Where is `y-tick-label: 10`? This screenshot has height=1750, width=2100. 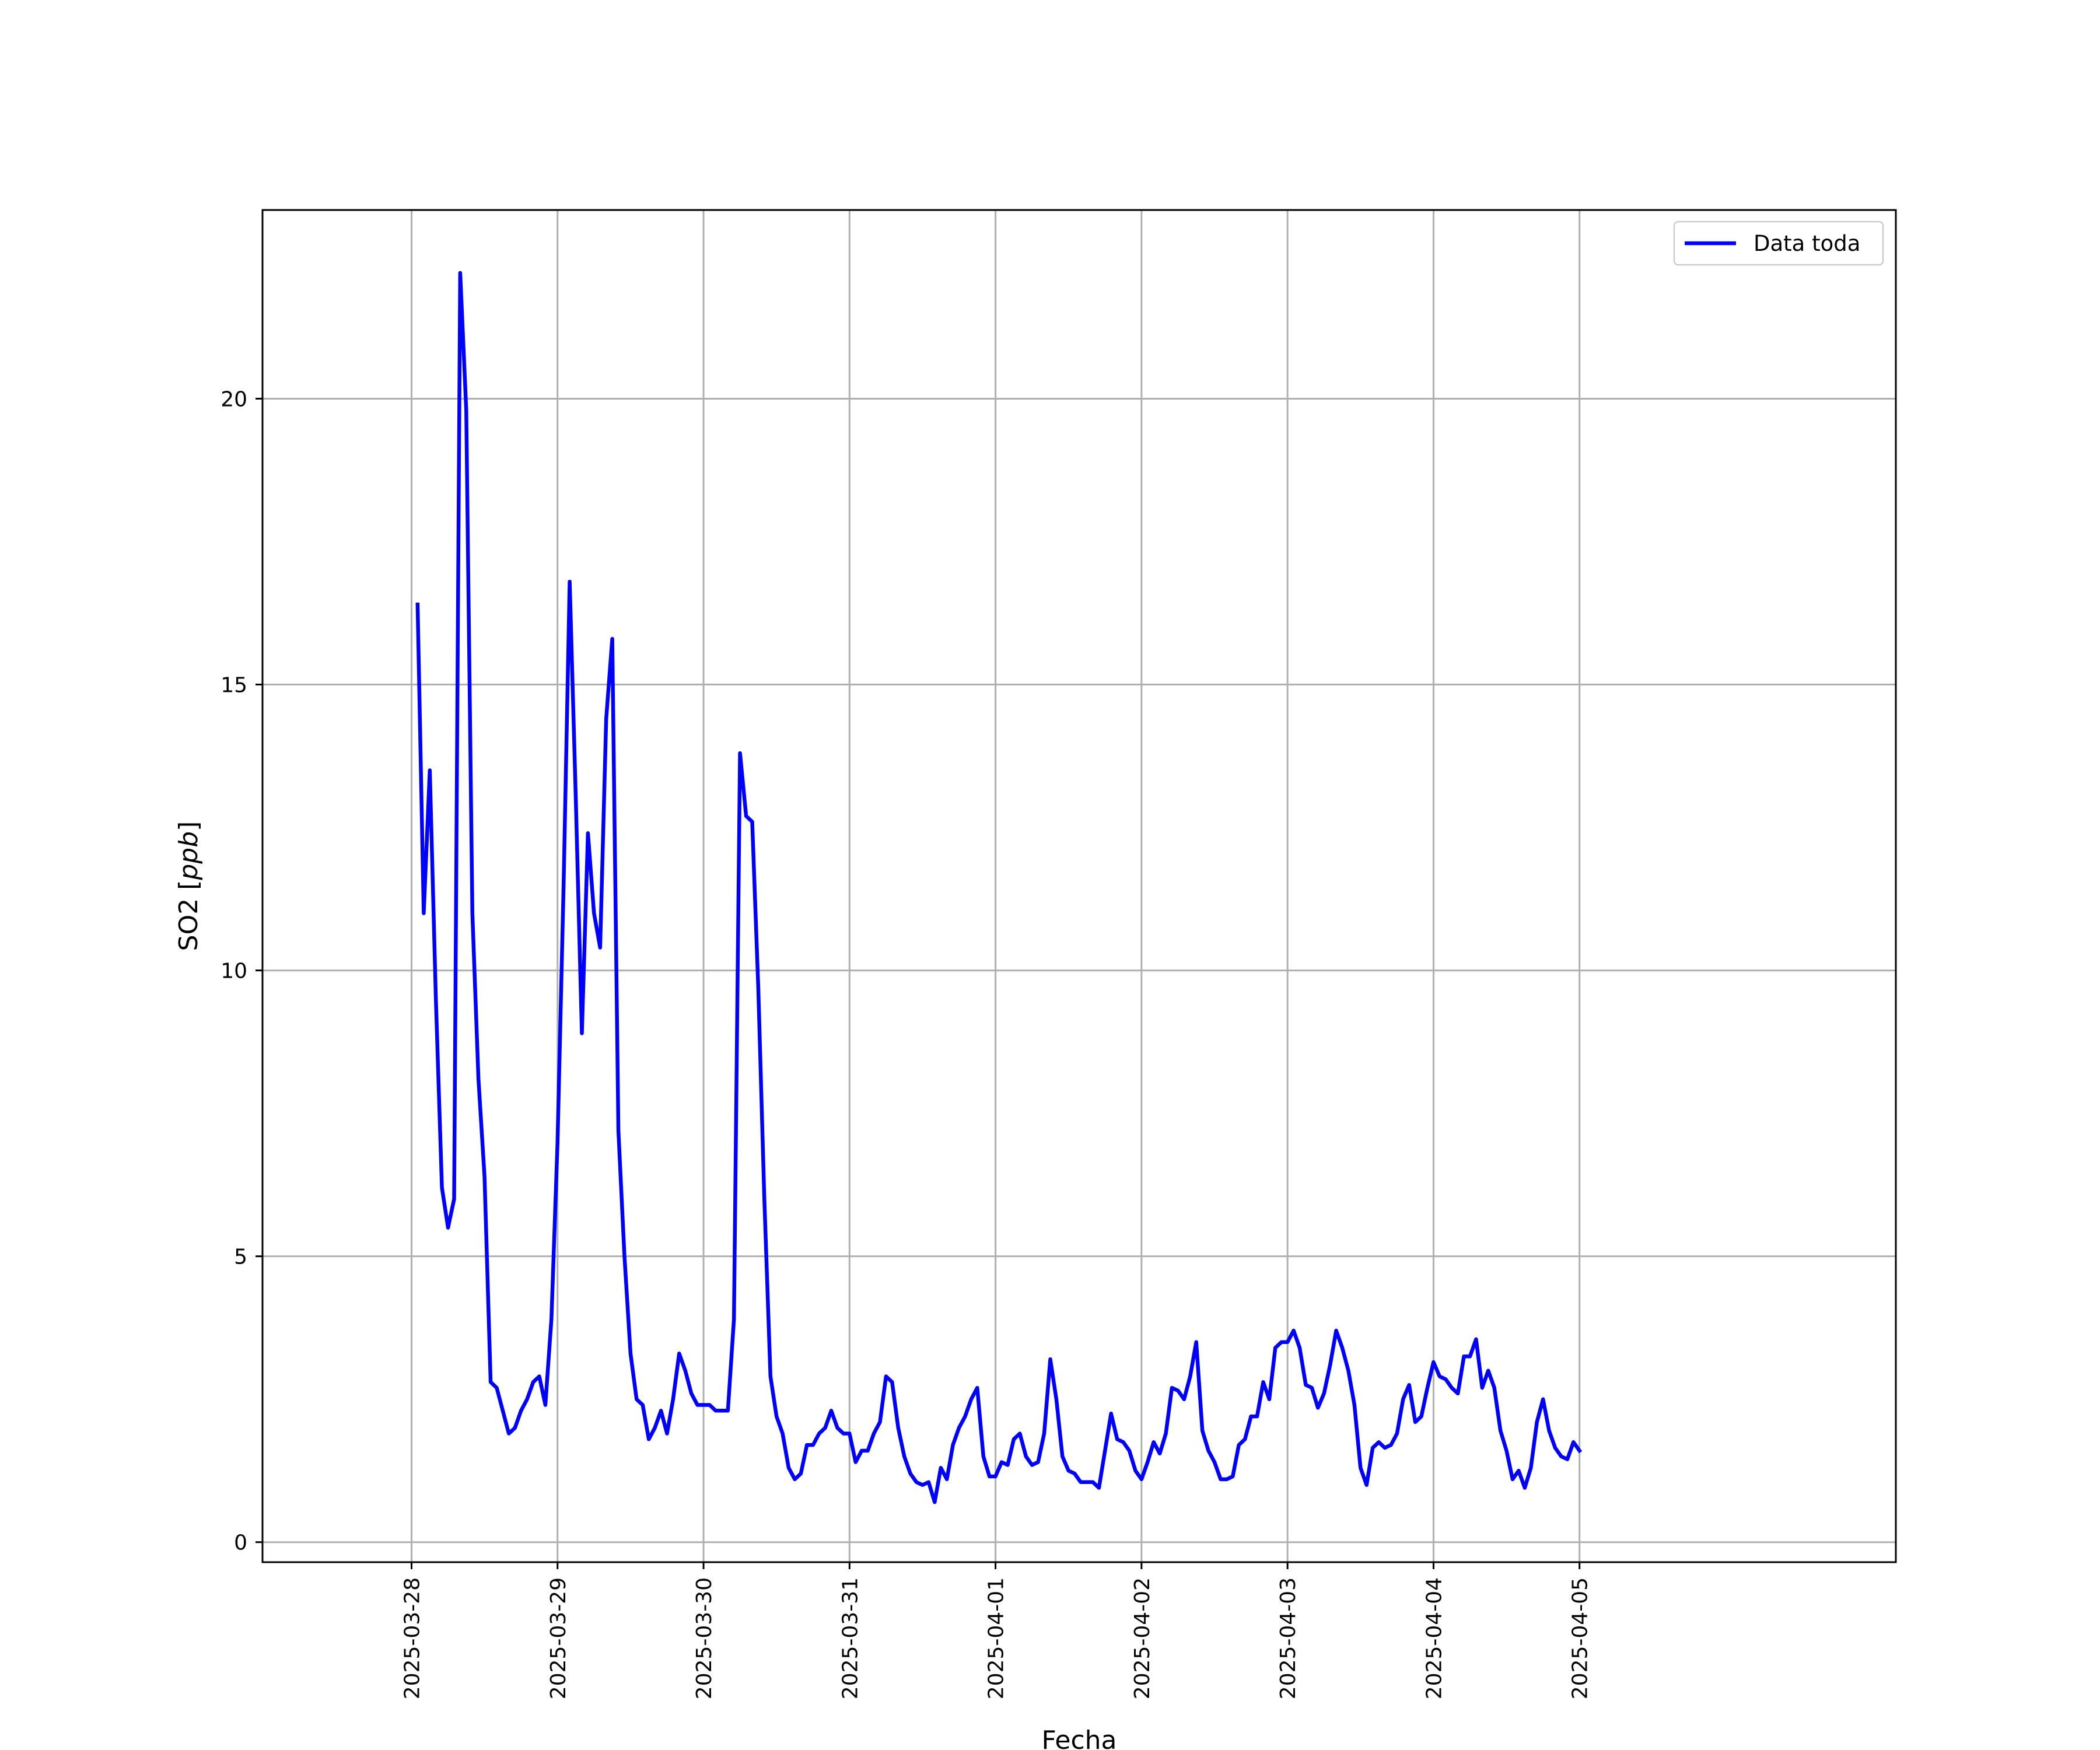
y-tick-label: 10 is located at coordinates (233, 972).